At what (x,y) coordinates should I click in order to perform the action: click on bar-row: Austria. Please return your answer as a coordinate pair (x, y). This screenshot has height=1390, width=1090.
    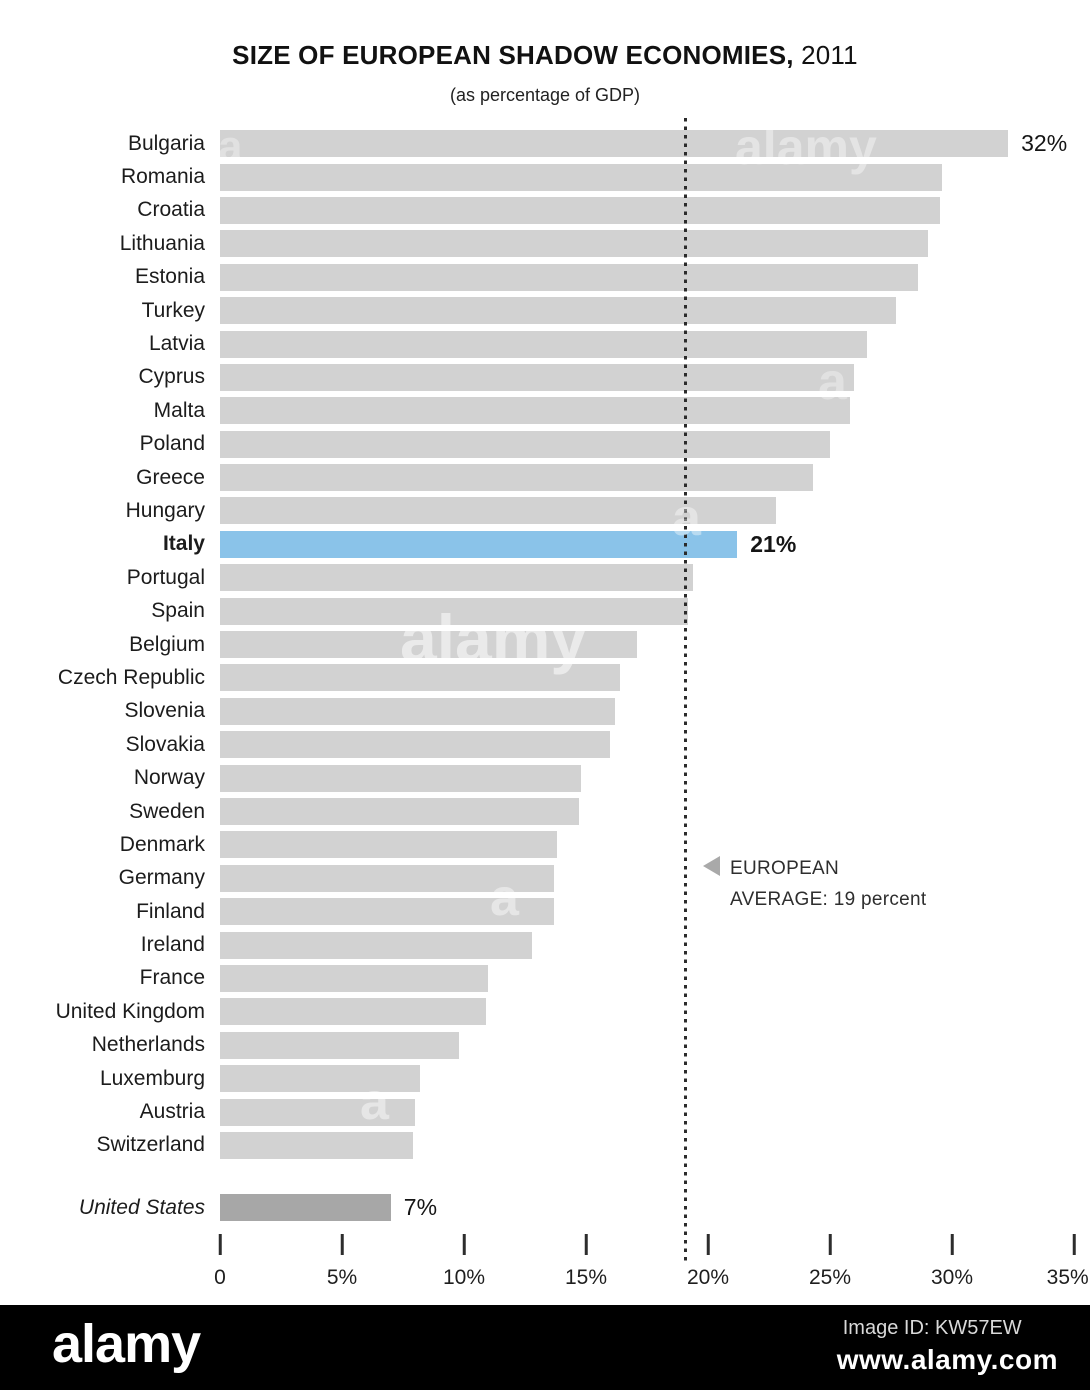
    Looking at the image, I should click on (545, 1111).